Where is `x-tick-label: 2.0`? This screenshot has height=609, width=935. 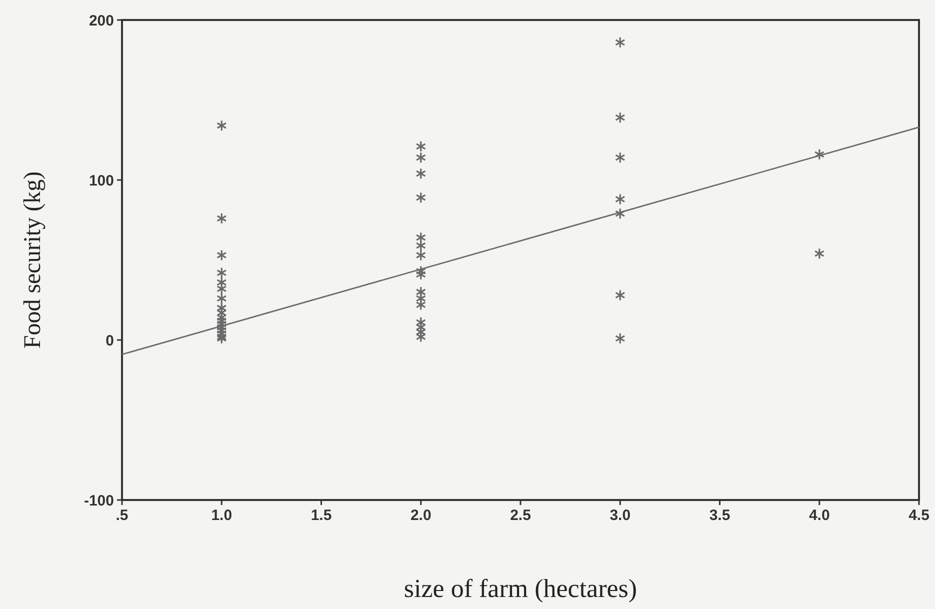
x-tick-label: 2.0 is located at coordinates (421, 515).